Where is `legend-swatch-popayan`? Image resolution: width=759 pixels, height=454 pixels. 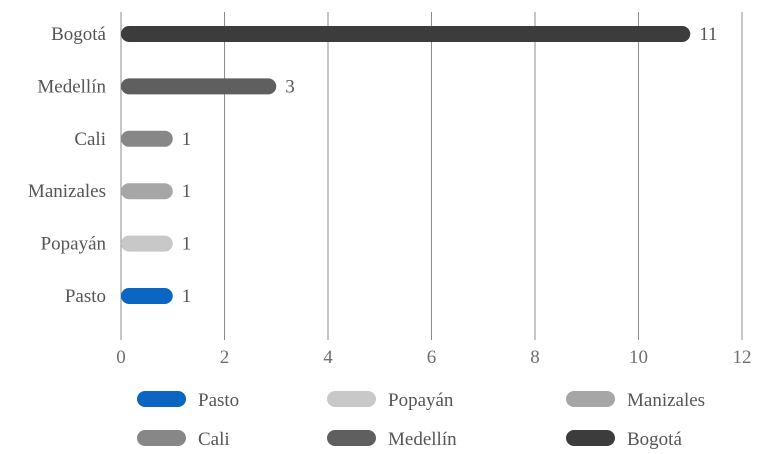
legend-swatch-popayan is located at coordinates (351, 399).